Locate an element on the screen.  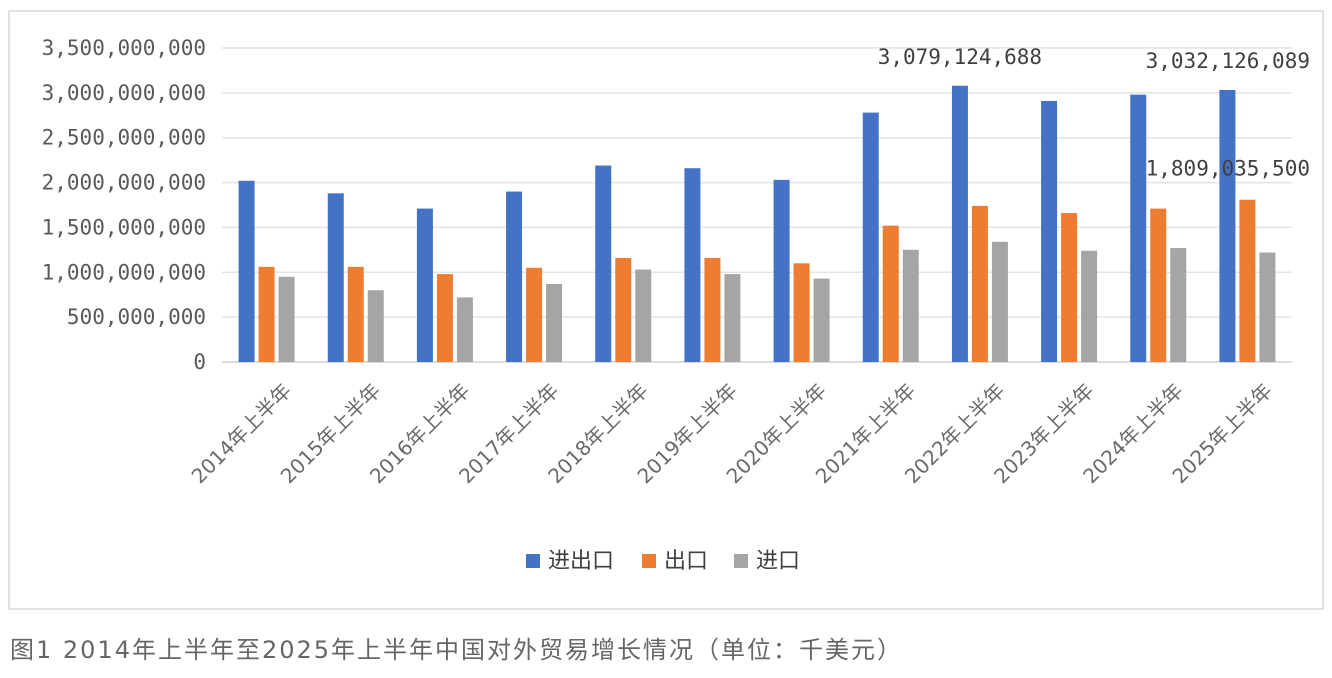
legend-label: 进出口 is located at coordinates (581, 561).